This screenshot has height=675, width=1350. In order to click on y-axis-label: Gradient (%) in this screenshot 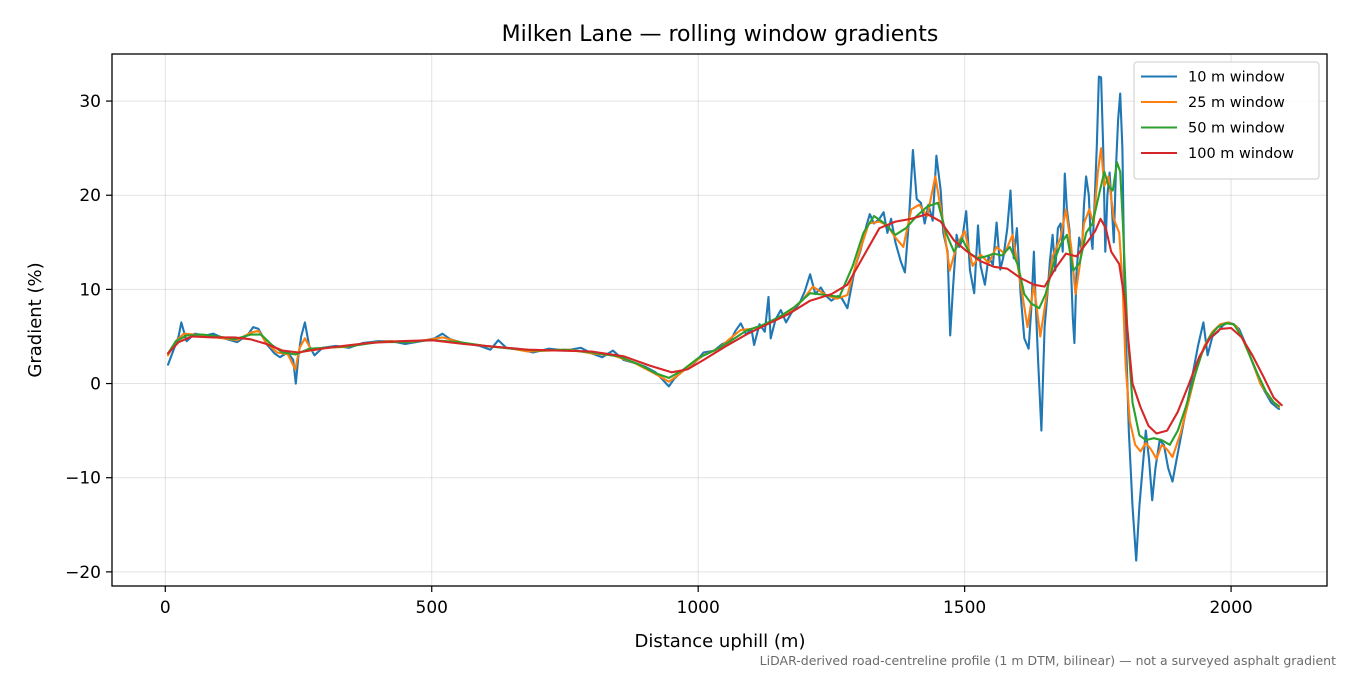, I will do `click(35, 319)`.